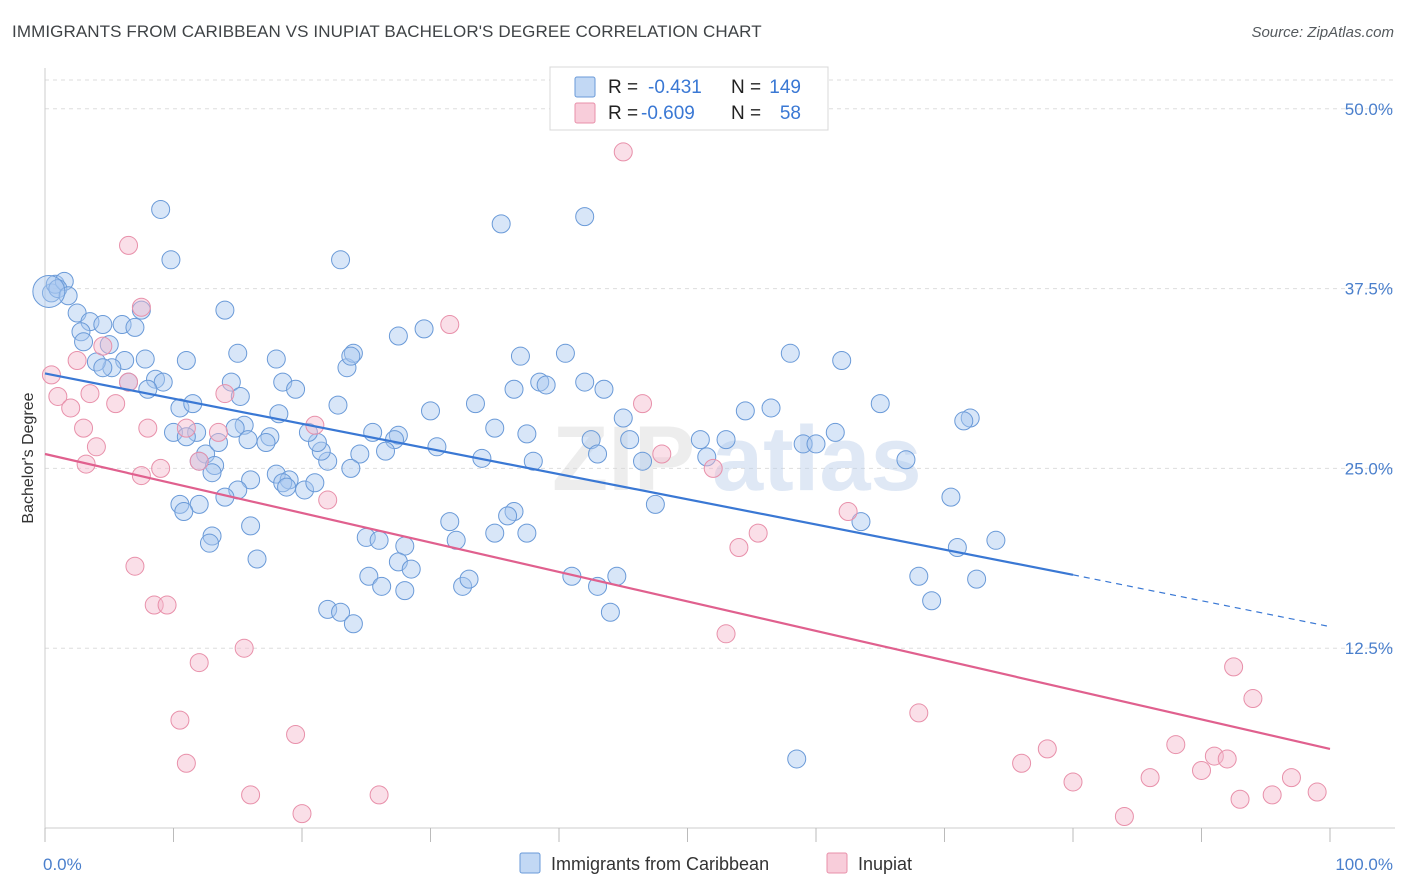 The width and height of the screenshot is (1406, 892). I want to click on legend-r-label-inupiat: R =, so click(623, 113).